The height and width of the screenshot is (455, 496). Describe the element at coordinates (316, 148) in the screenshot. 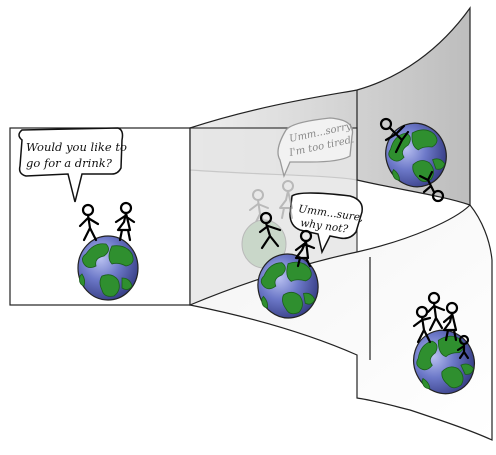

I see `speech-bubble-2-faded: Umm...sorry, I'm too tired.` at that location.